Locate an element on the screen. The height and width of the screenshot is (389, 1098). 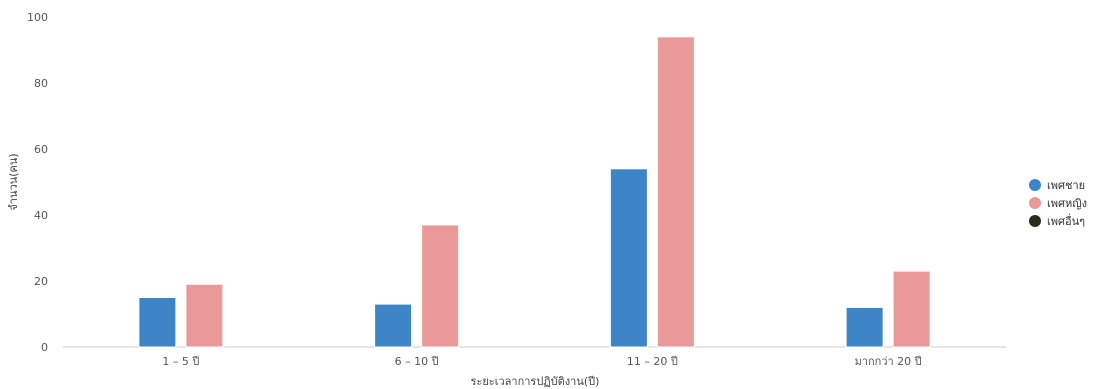
y-tick-label: 100 is located at coordinates (37, 17).